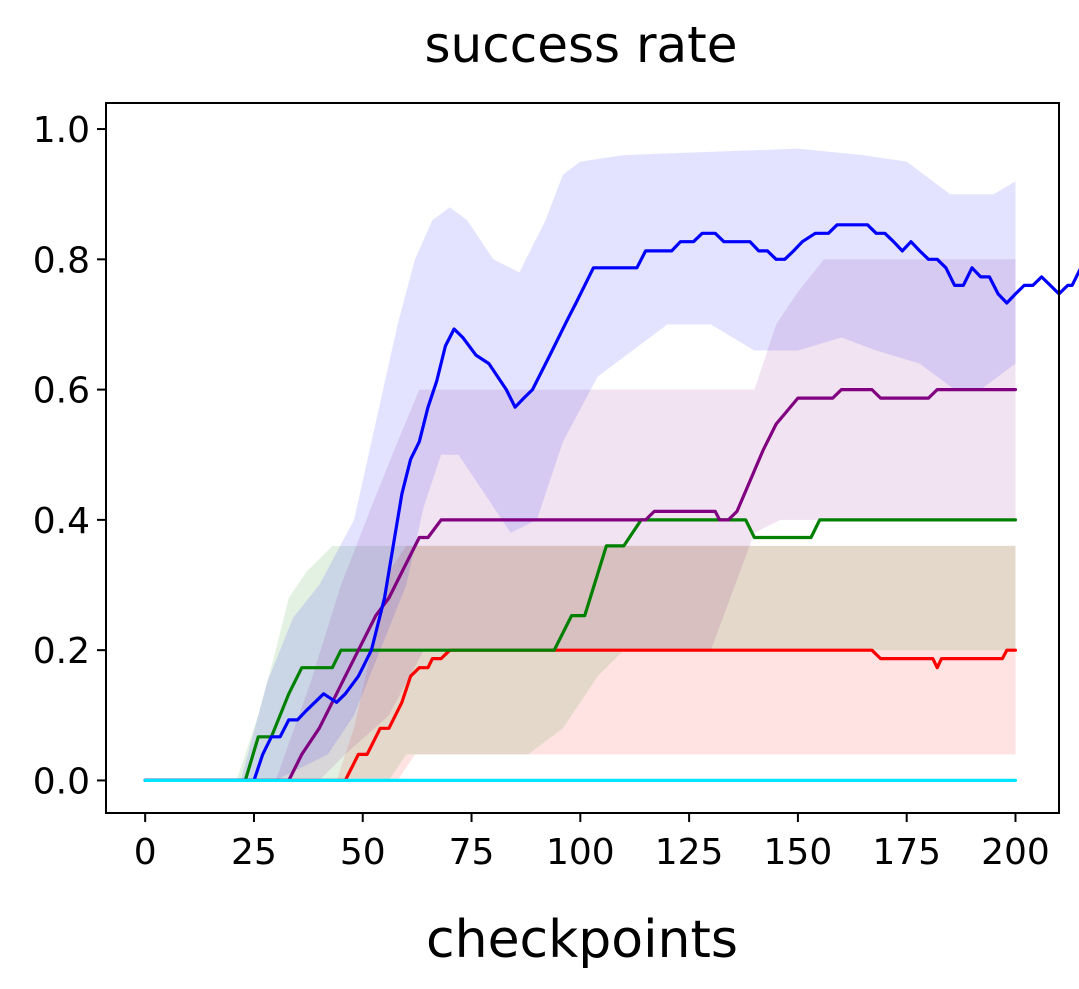 The width and height of the screenshot is (1079, 989). What do you see at coordinates (1015, 852) in the screenshot?
I see `x-tick-label: 200` at bounding box center [1015, 852].